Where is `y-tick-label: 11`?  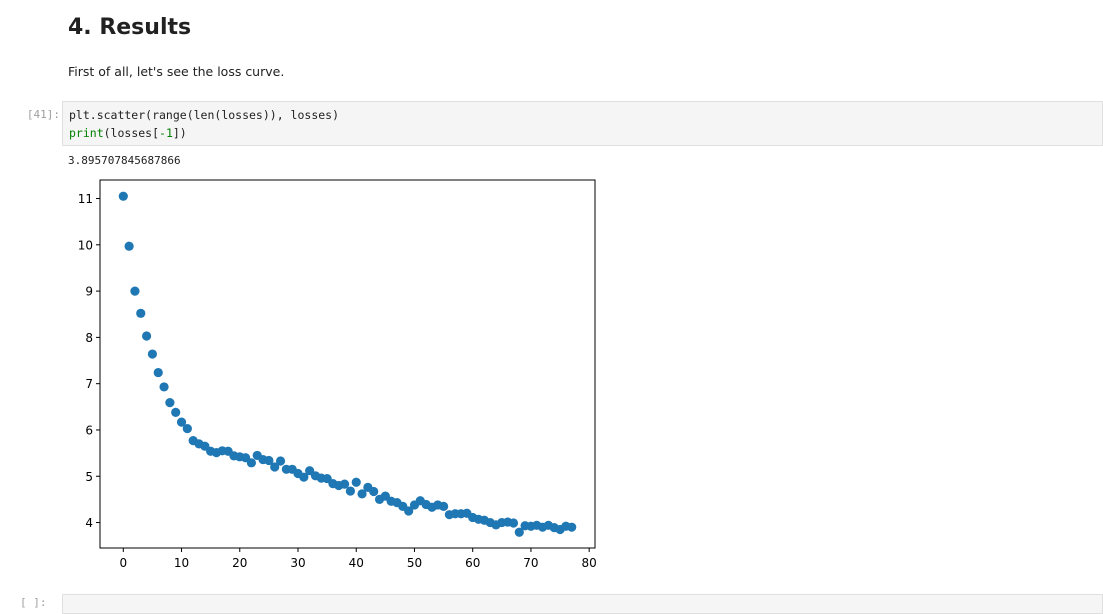
y-tick-label: 11 is located at coordinates (85, 199).